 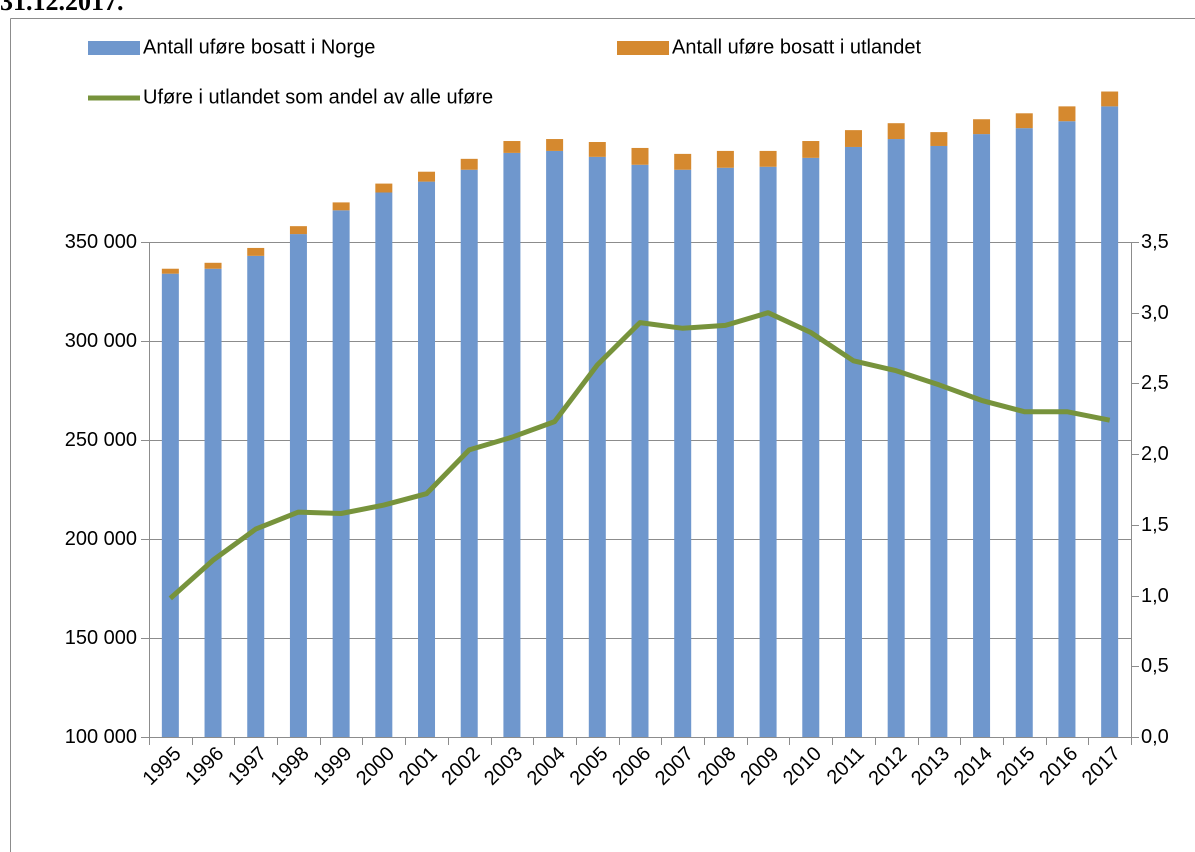 What do you see at coordinates (759, 766) in the screenshot?
I see `x-tick-label: 2009` at bounding box center [759, 766].